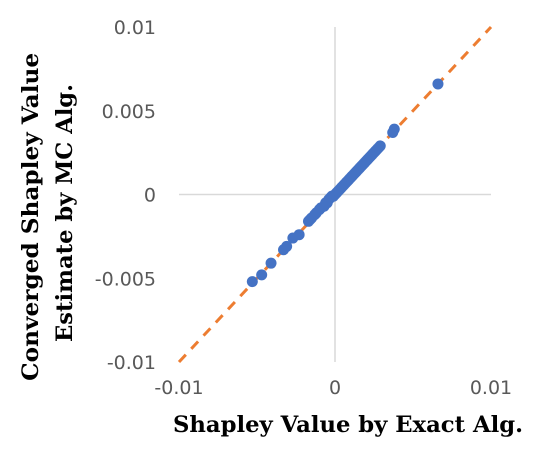 The image size is (539, 456). I want to click on y-tick-label: 0, so click(150, 196).